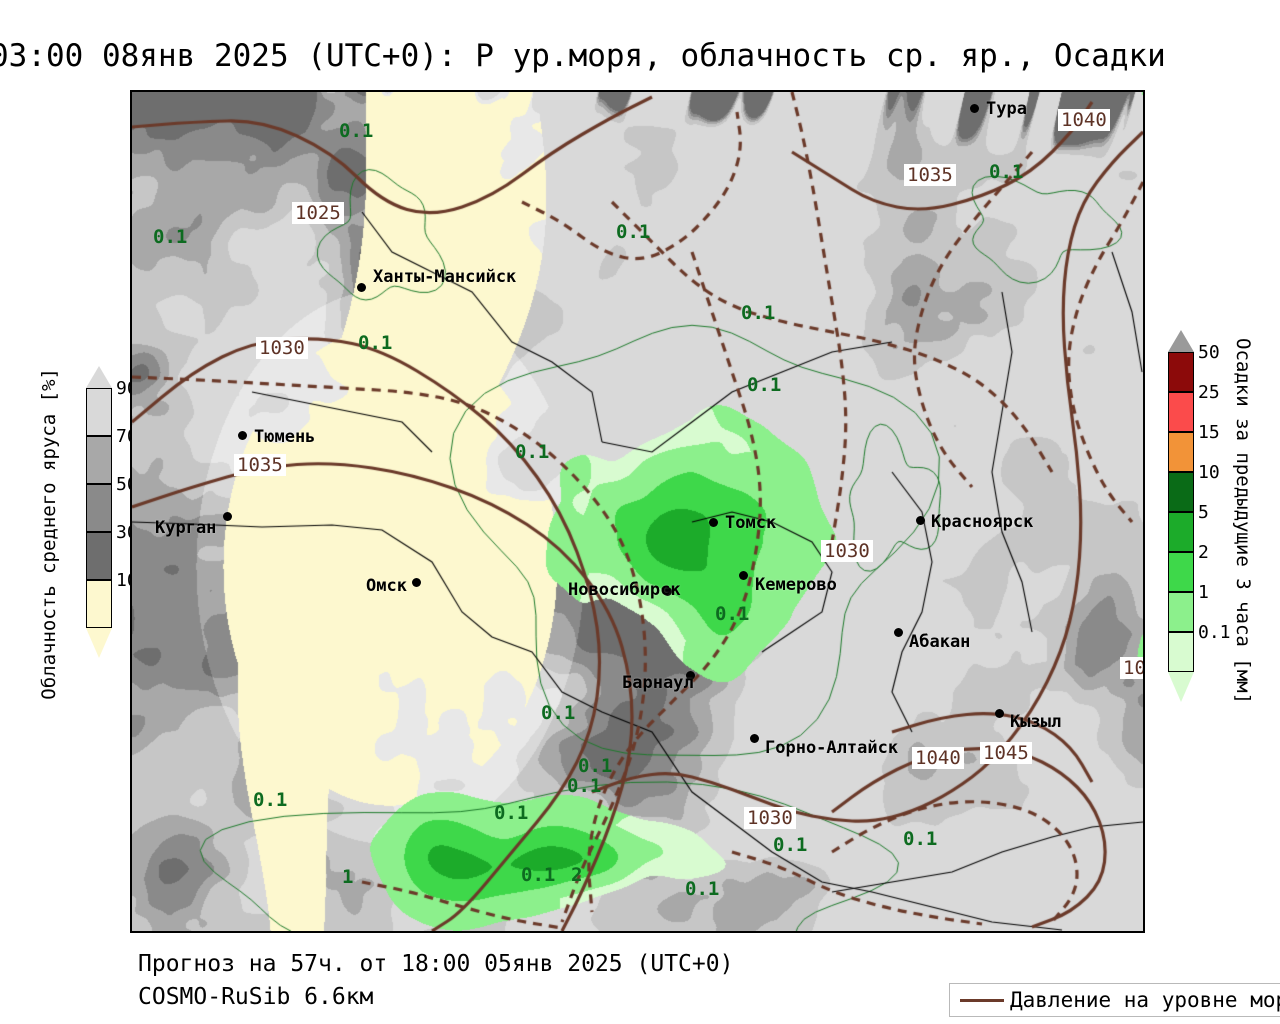 The height and width of the screenshot is (1024, 1280). What do you see at coordinates (1145, 1000) in the screenshot?
I see `pressure-legend-label: Давление на уровне моря` at bounding box center [1145, 1000].